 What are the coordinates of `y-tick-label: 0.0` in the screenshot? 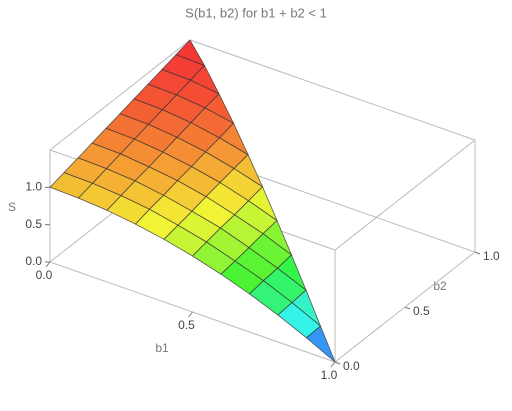 It's located at (351, 366).